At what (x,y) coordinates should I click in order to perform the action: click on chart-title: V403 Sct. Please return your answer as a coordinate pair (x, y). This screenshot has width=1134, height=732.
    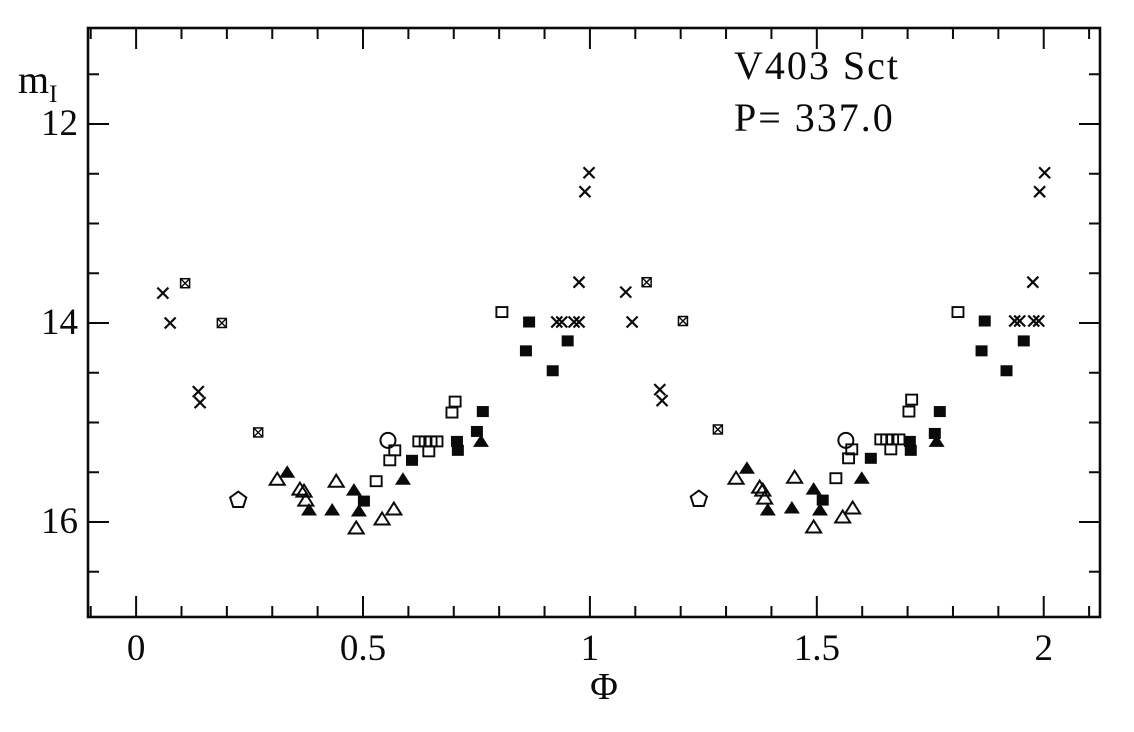
    Looking at the image, I should click on (817, 65).